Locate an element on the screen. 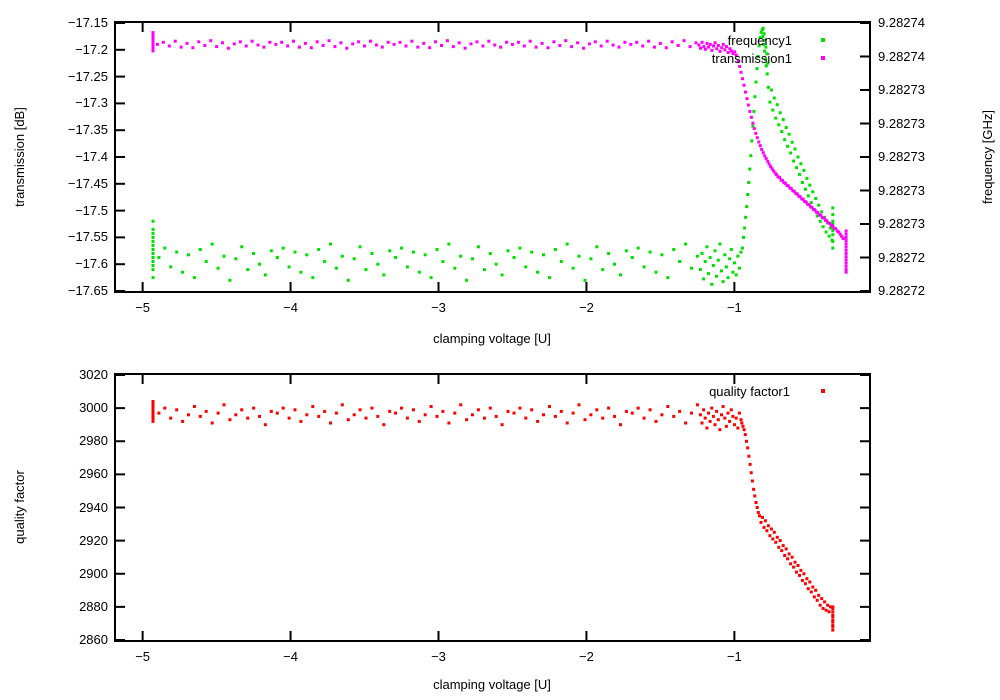  bottom-xaxis-title: clamping voltage [U] is located at coordinates (492, 684).